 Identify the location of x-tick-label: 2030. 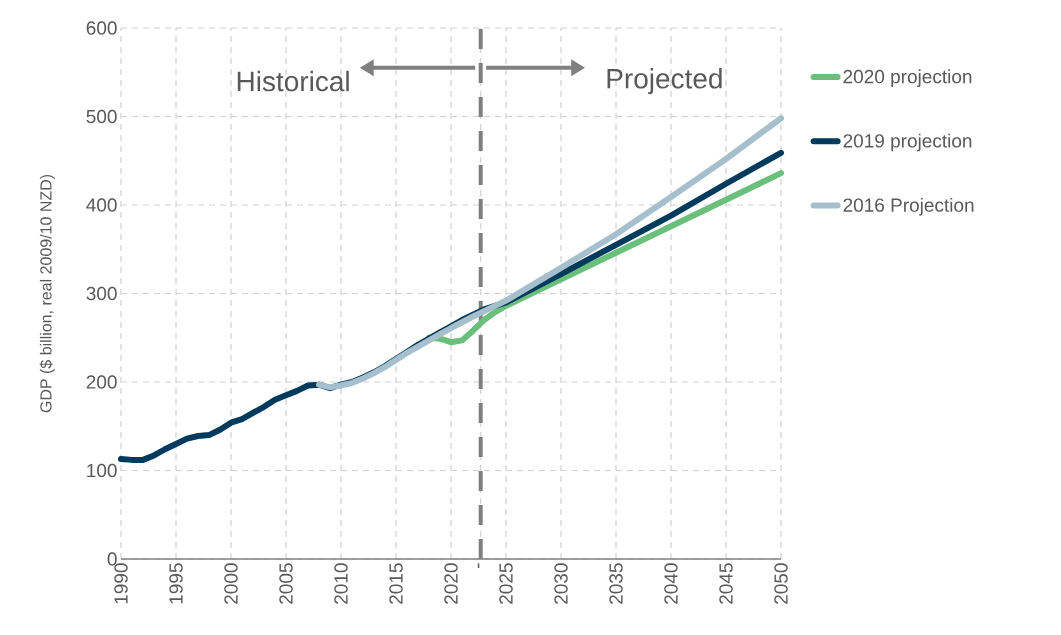
(561, 583).